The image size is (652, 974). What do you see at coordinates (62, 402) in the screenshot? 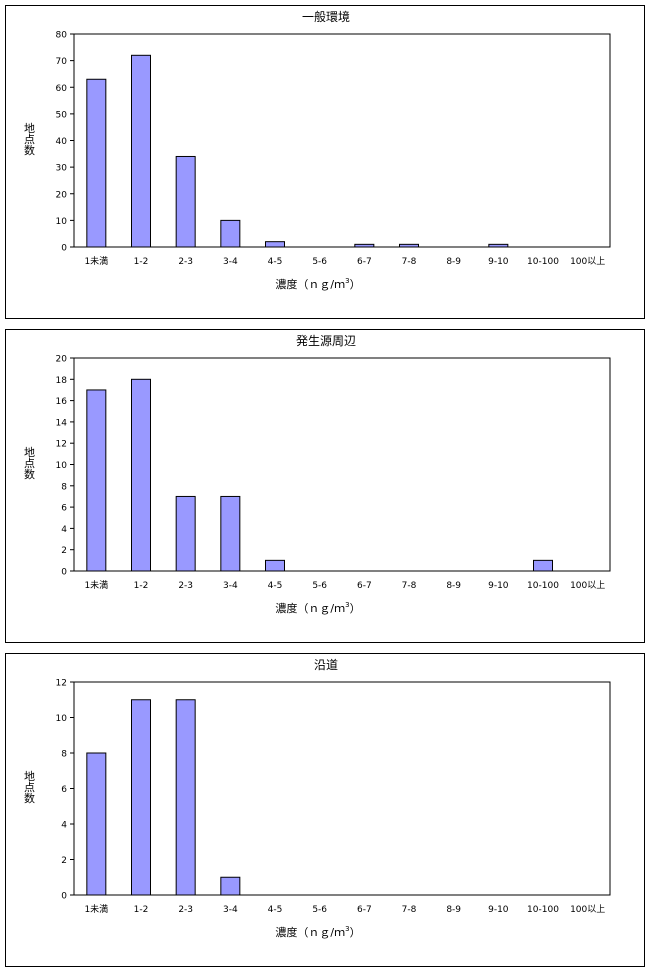
I see `y-tick-label: 16` at bounding box center [62, 402].